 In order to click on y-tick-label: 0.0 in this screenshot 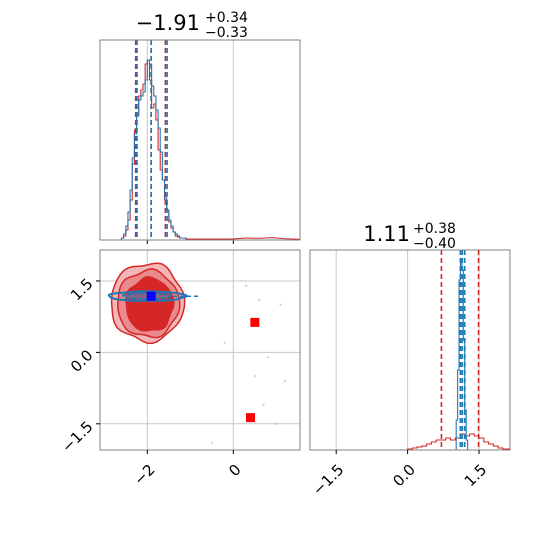, I will do `click(82, 361)`.